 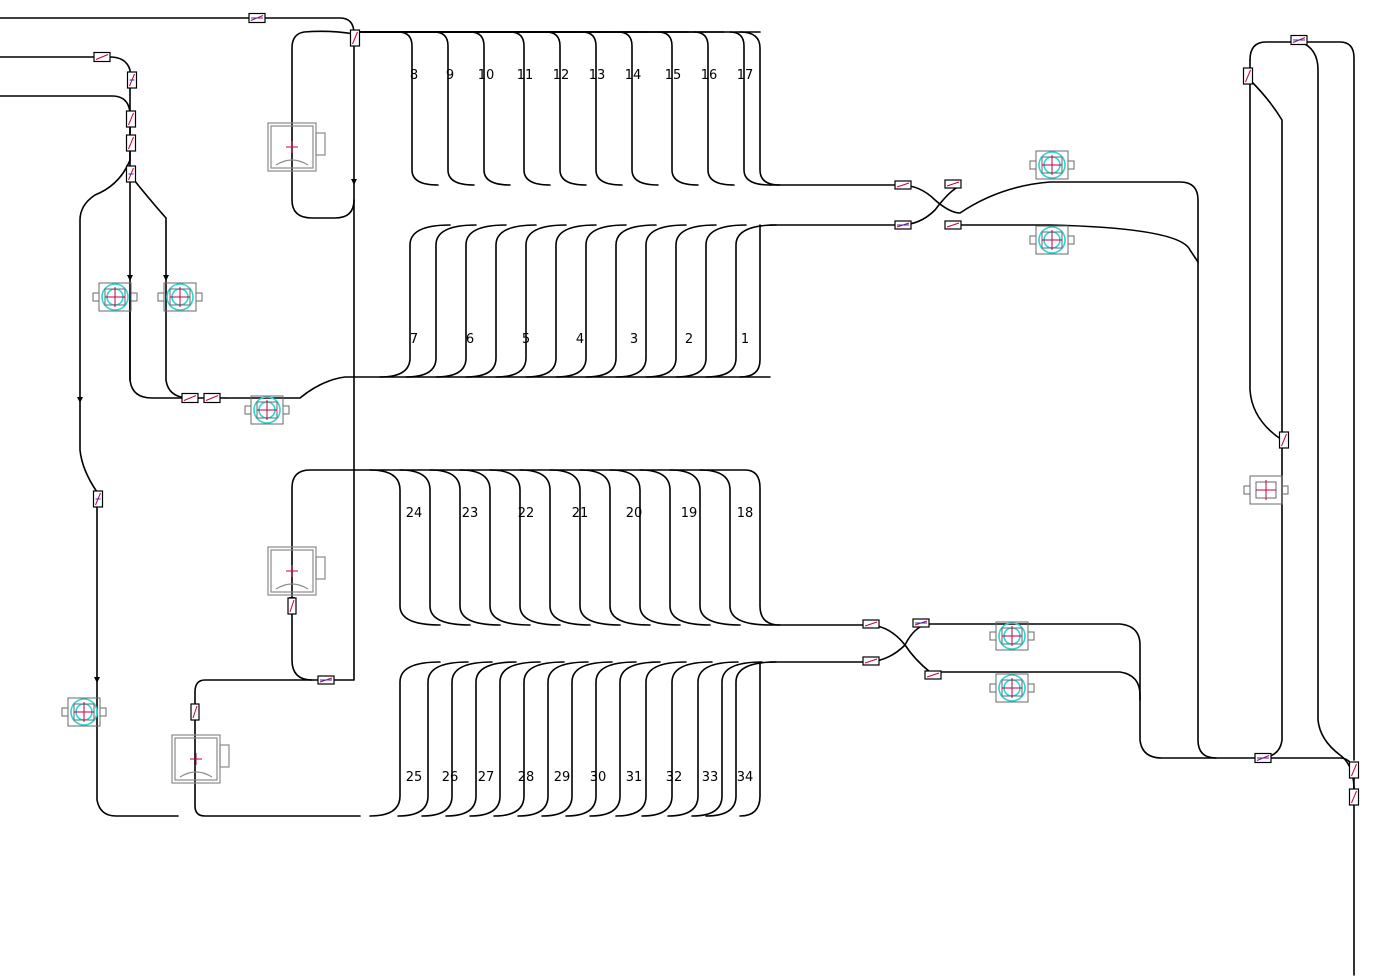 What do you see at coordinates (955, 662) in the screenshot?
I see `middle-bus-cross` at bounding box center [955, 662].